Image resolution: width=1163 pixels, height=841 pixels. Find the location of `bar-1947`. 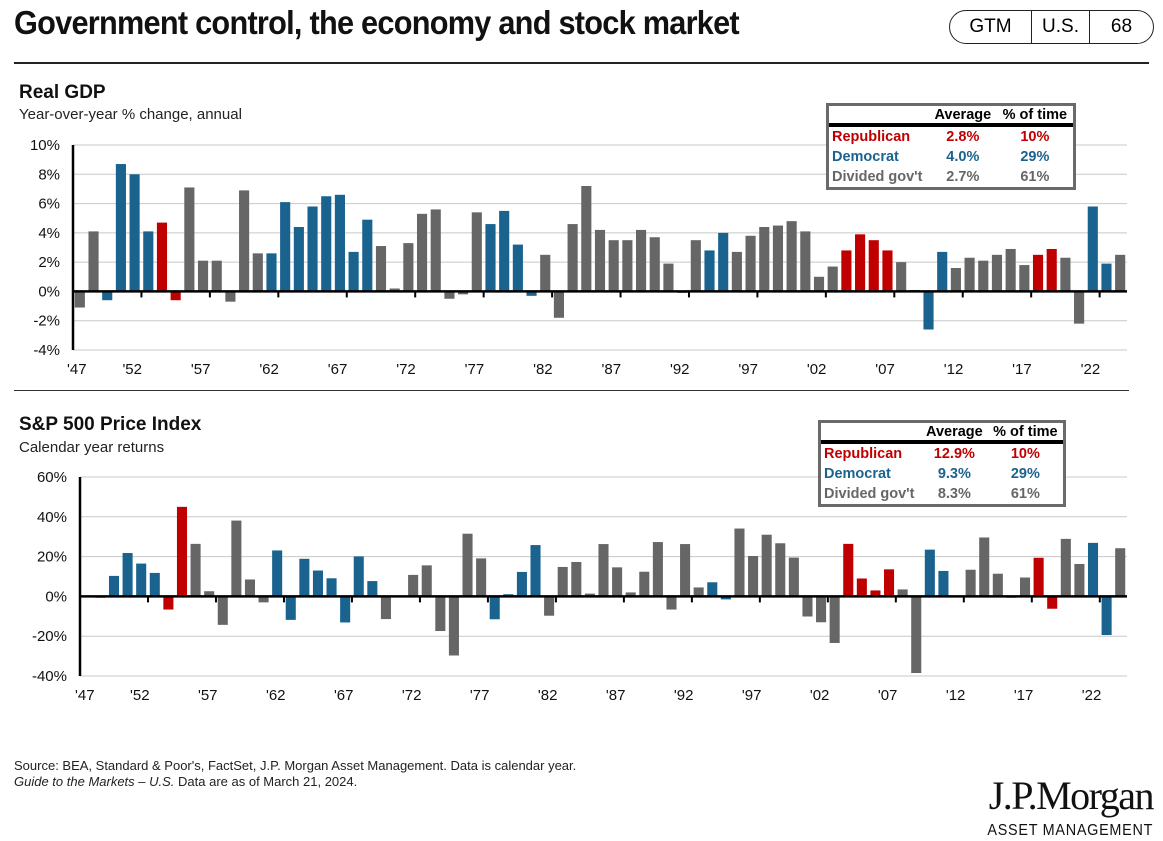

bar-1947 is located at coordinates (79, 299).